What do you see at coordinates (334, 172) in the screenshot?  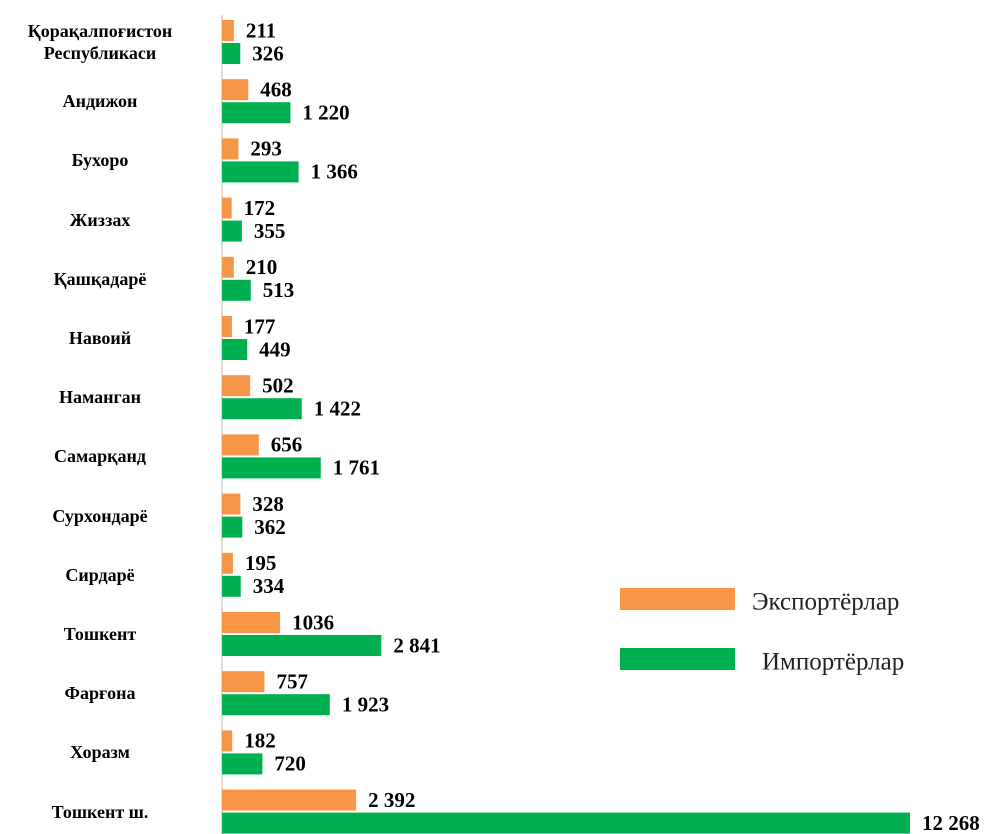 I see `value-label: 1 366` at bounding box center [334, 172].